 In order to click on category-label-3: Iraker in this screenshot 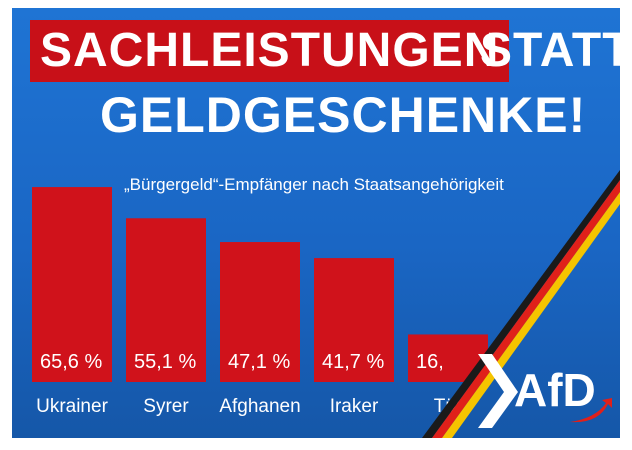, I will do `click(354, 406)`.